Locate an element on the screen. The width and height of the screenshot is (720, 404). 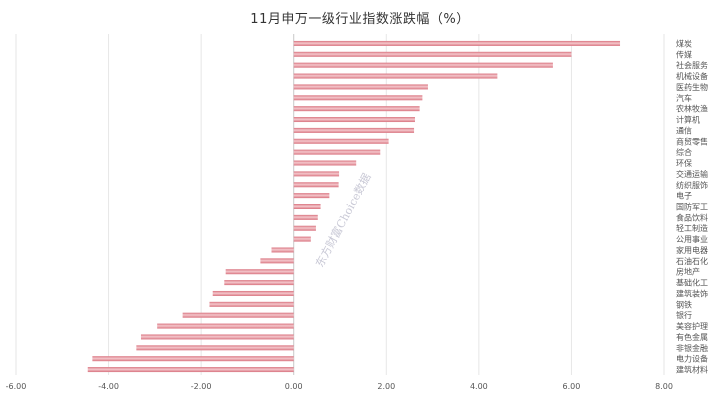
category-label: 公用事业 is located at coordinates (692, 239).